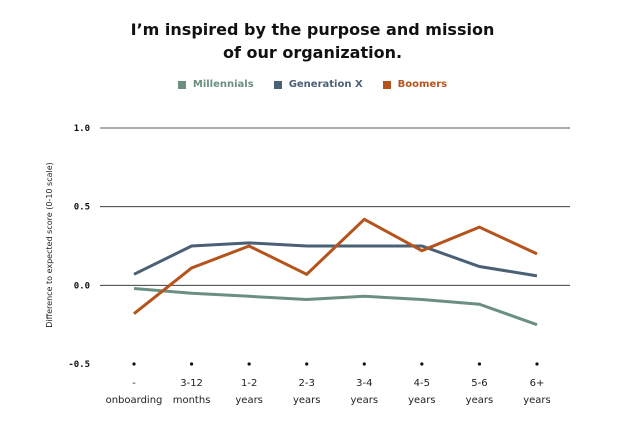 This screenshot has height=429, width=625. I want to click on x-tick-label: 1-2, so click(249, 383).